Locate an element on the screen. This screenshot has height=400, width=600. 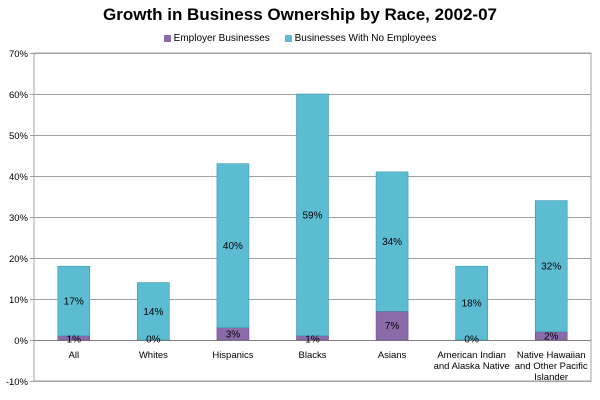
legend-item-employer: Employer Businesses is located at coordinates (216, 38).